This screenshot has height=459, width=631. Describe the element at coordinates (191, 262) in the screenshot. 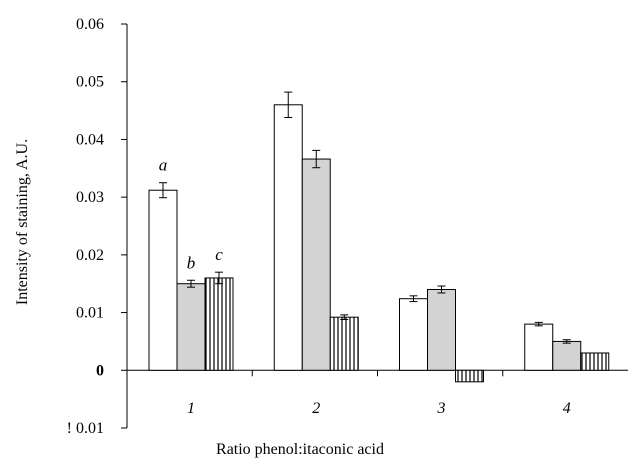

I see `bar-annotation-label: b` at that location.